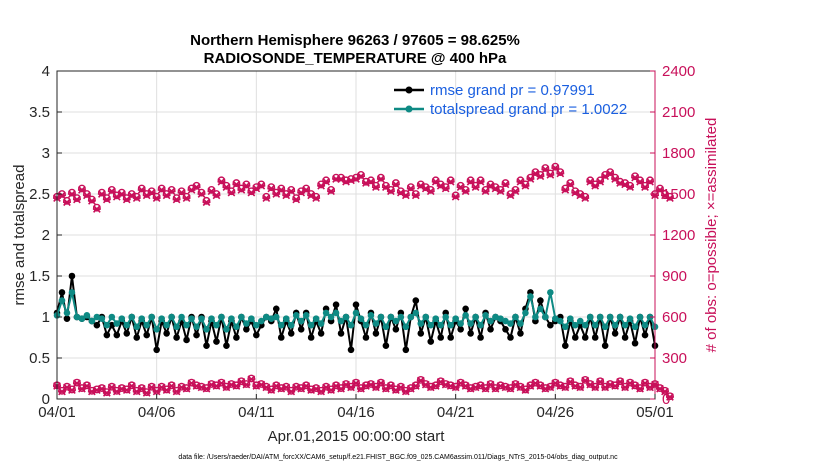 The height and width of the screenshot is (470, 830). Describe the element at coordinates (678, 235) in the screenshot. I see `tick-label-right: 1200` at that location.